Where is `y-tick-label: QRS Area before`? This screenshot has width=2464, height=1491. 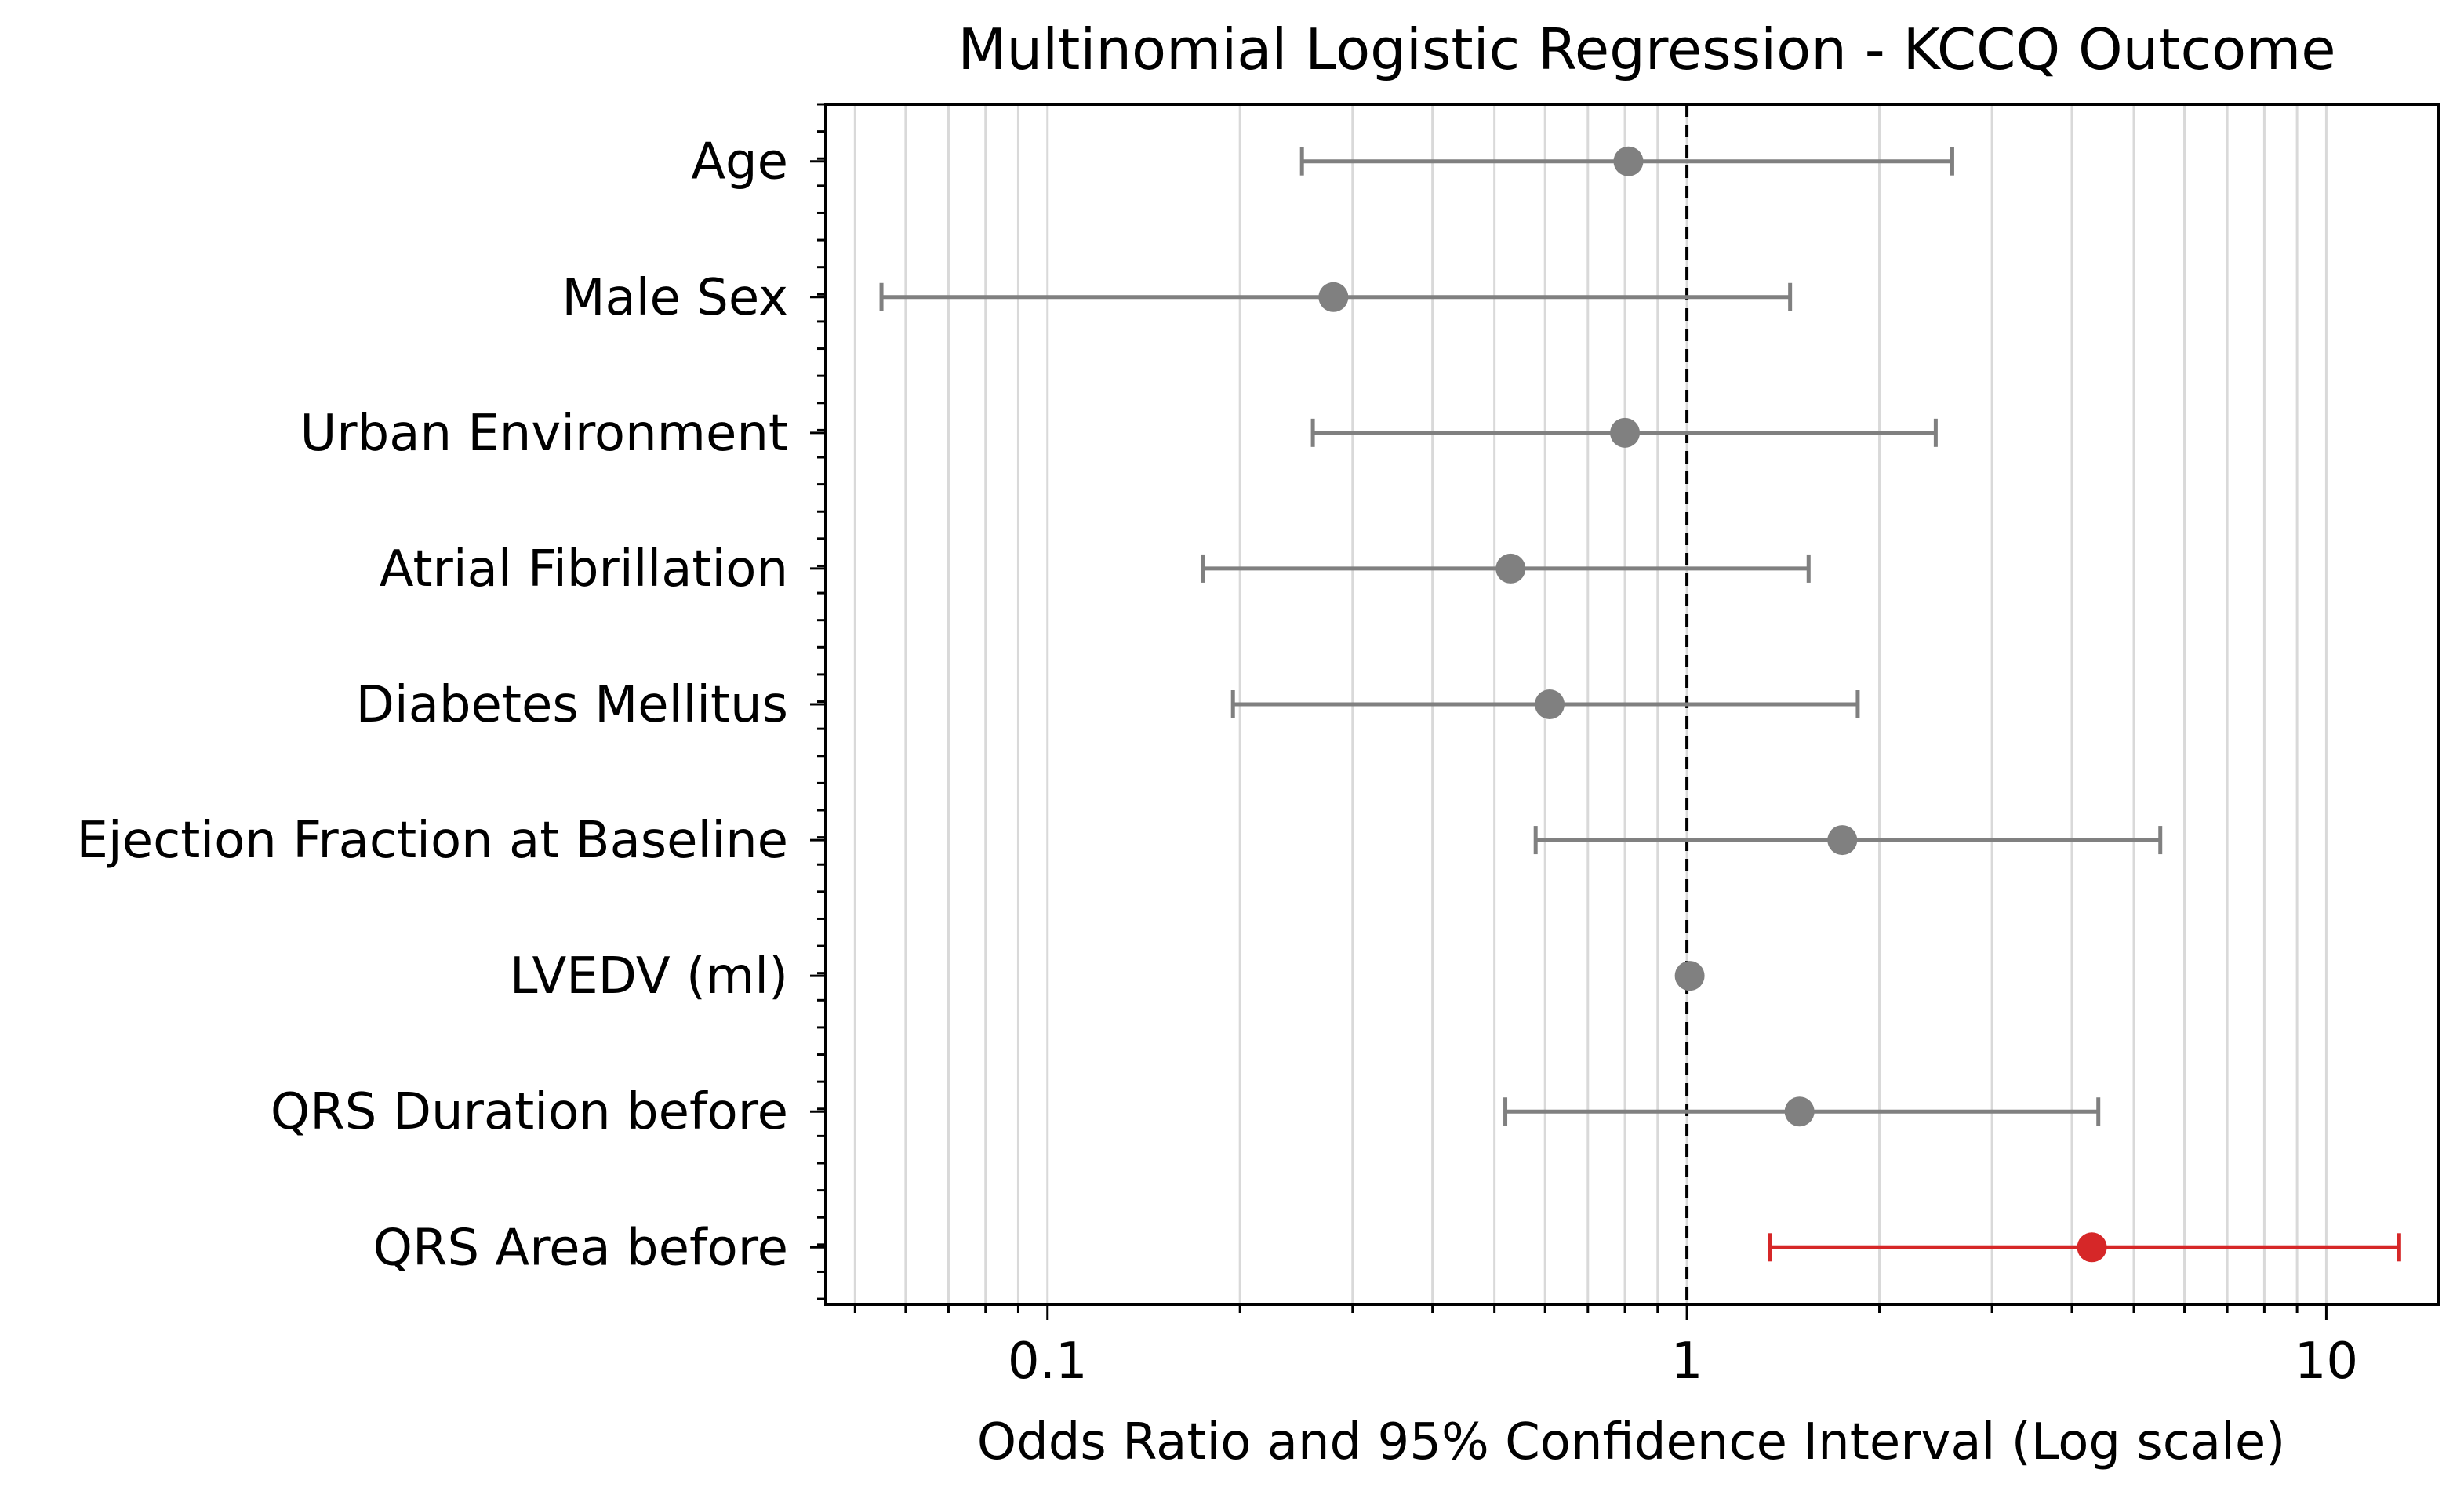 y-tick-label: QRS Area before is located at coordinates (580, 1248).